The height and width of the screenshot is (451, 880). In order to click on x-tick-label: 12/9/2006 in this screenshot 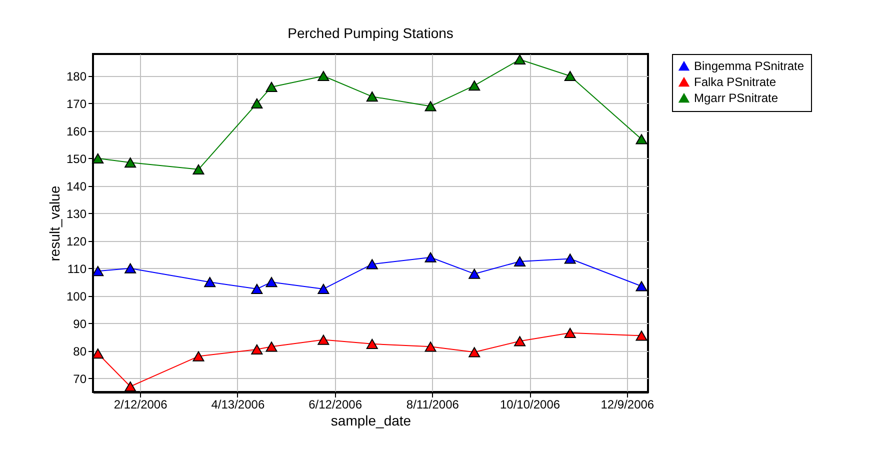, I will do `click(627, 405)`.